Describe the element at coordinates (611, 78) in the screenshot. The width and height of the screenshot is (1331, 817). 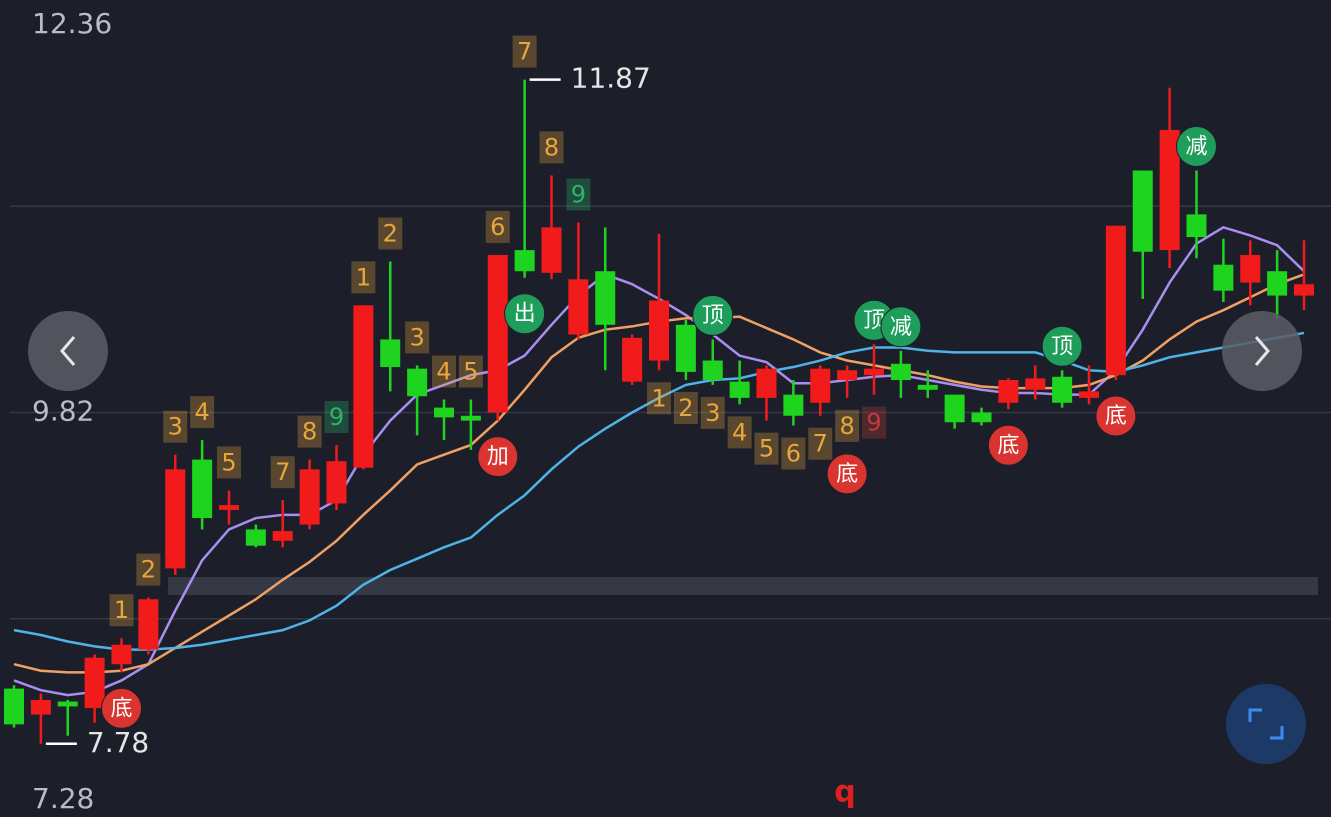
I see `extreme-marker-label: 11.87` at that location.